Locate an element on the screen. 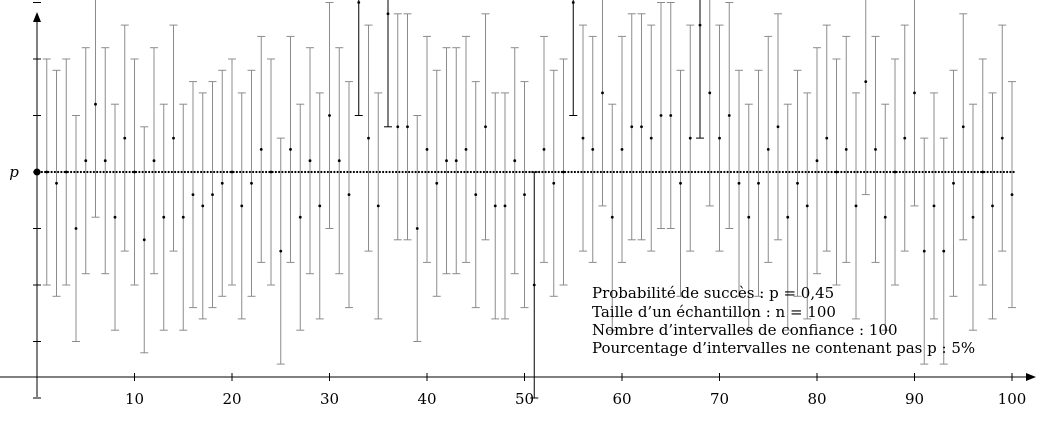  y-axis-arrow is located at coordinates (37, 17).